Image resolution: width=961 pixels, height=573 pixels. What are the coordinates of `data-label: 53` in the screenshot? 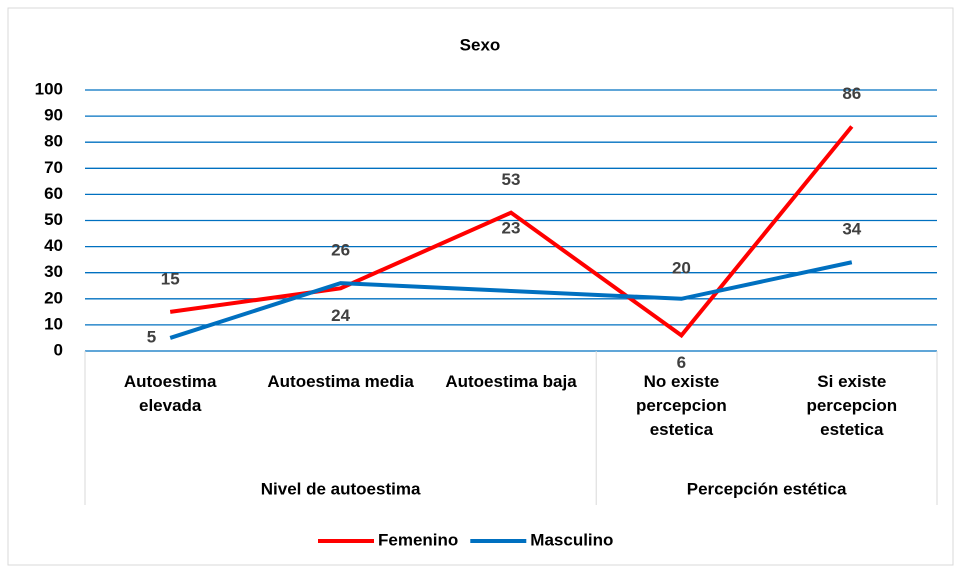 It's located at (511, 179).